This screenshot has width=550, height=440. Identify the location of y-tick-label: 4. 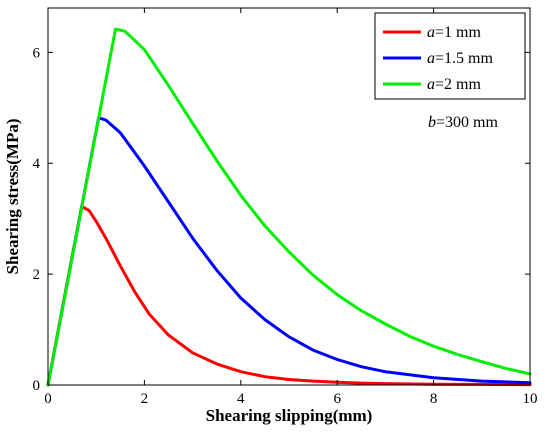
(37, 164).